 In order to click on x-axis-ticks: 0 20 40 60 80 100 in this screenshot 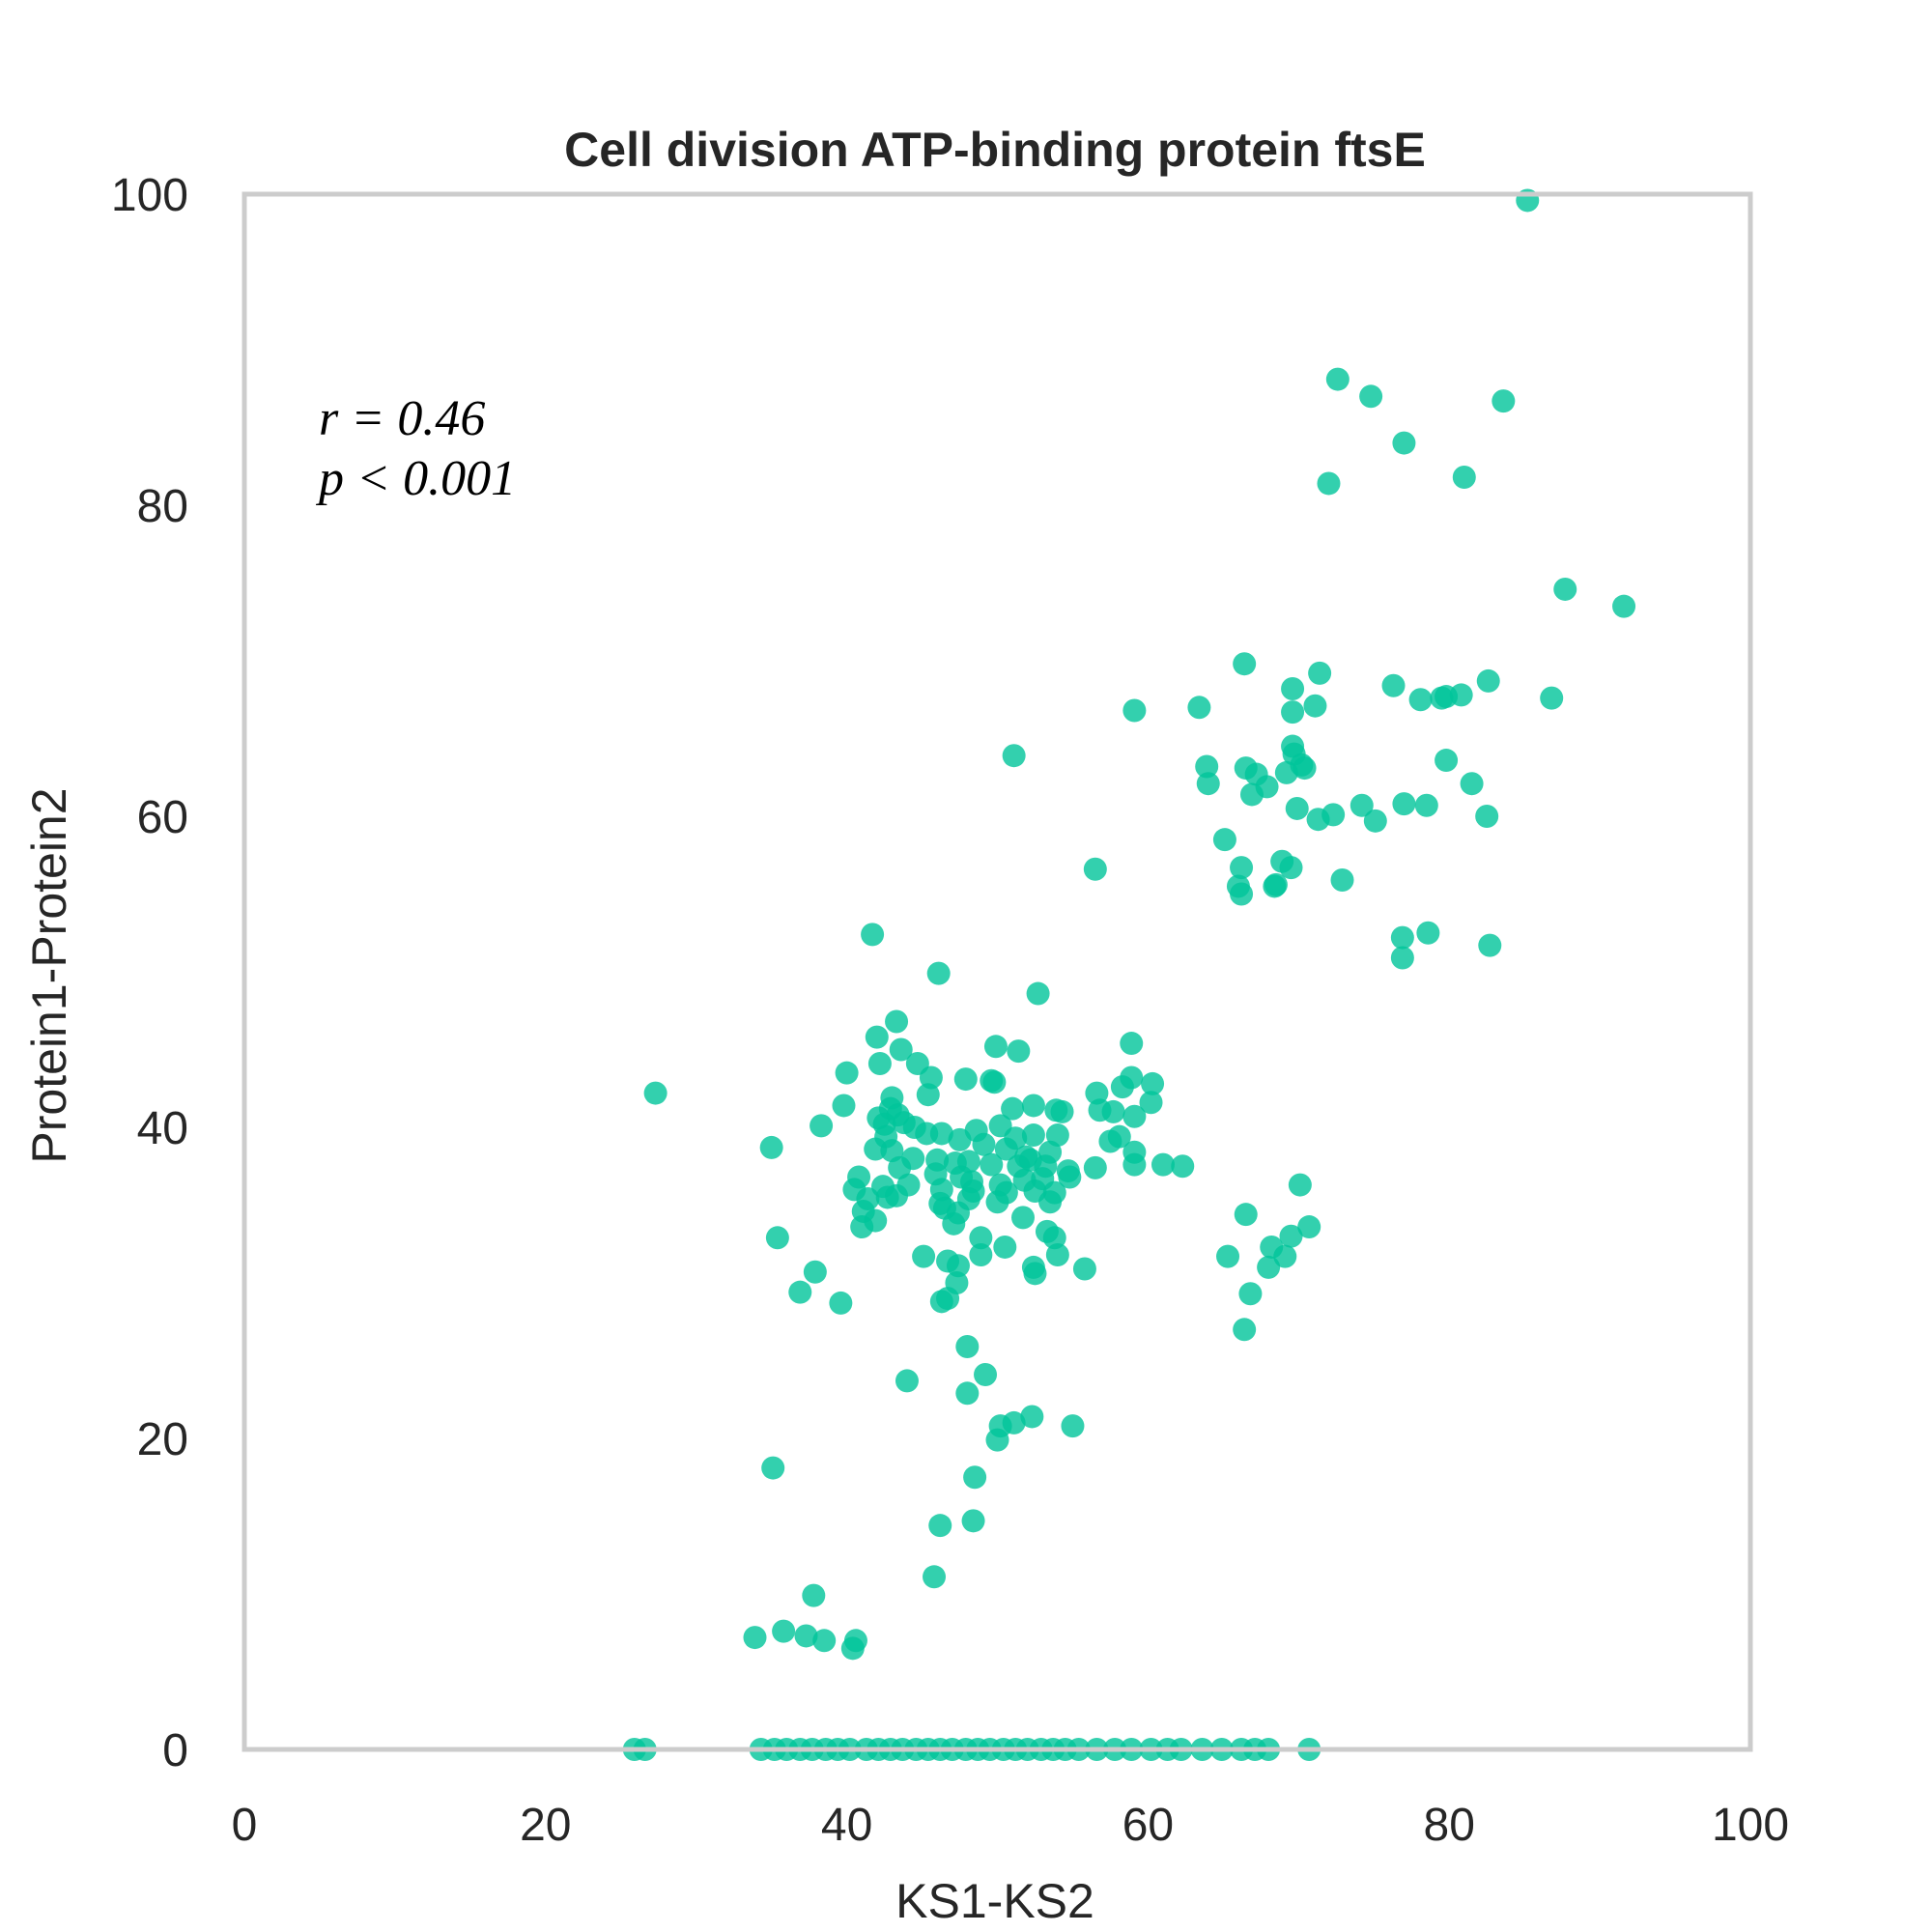, I will do `click(1011, 1825)`.